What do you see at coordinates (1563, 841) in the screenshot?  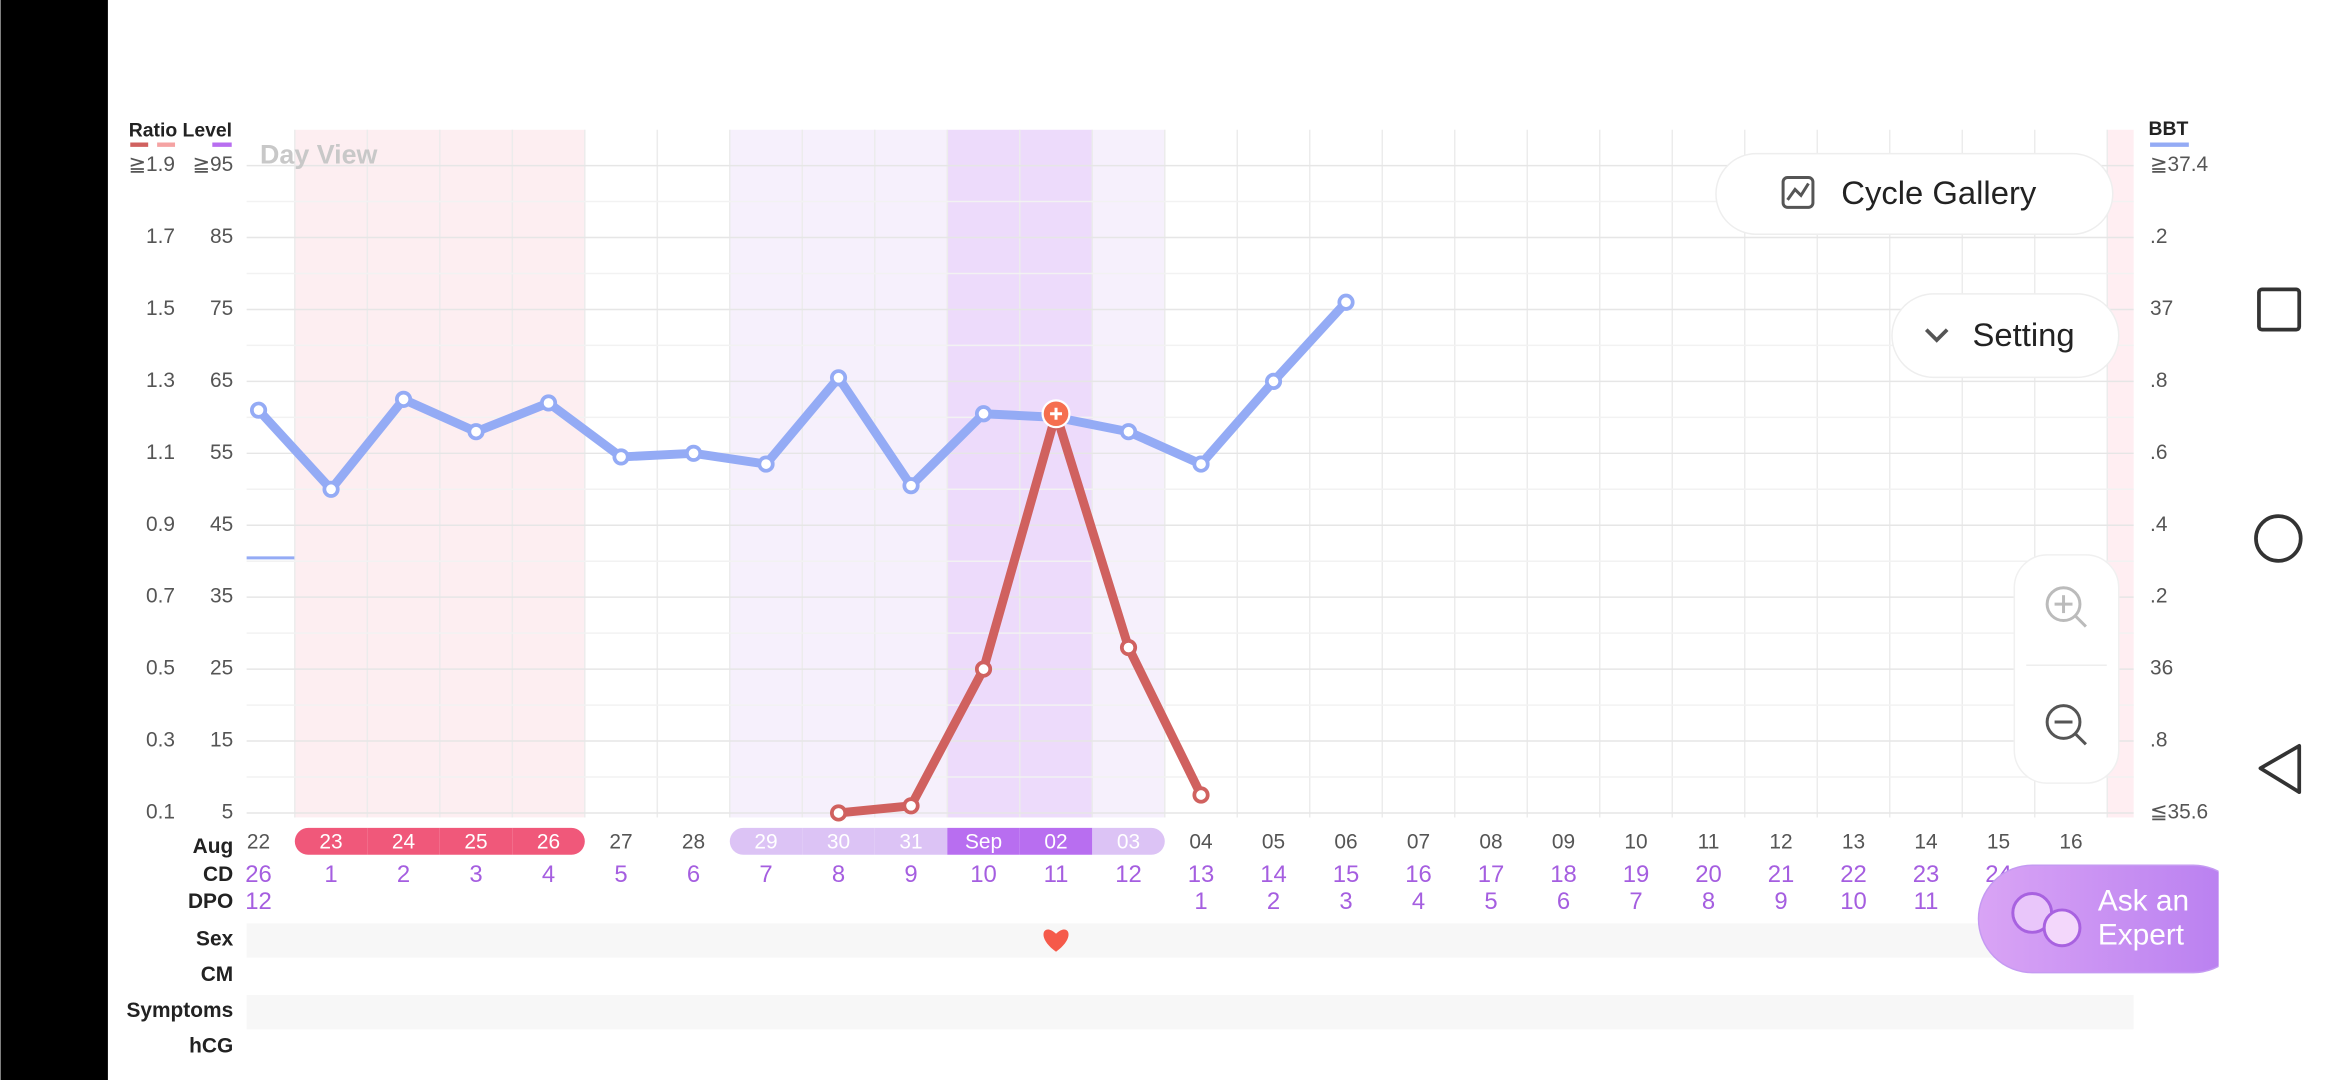 I see `x-tick-label: 09` at bounding box center [1563, 841].